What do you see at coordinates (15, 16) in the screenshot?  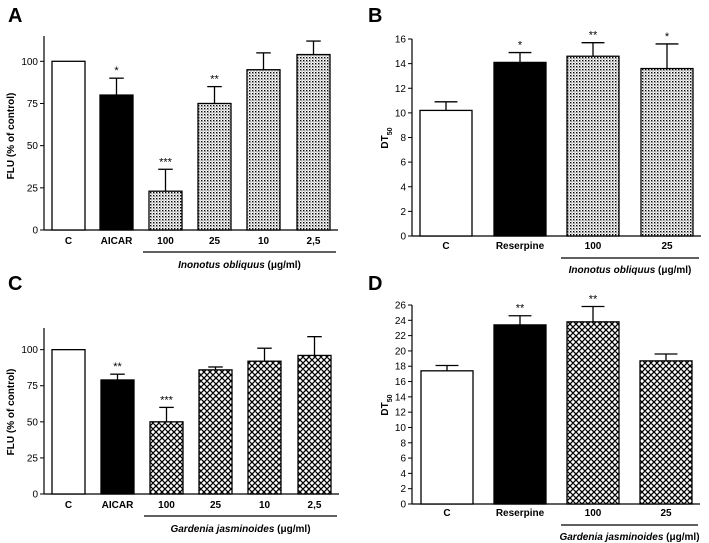 I see `panel-letter-a: A` at bounding box center [15, 16].